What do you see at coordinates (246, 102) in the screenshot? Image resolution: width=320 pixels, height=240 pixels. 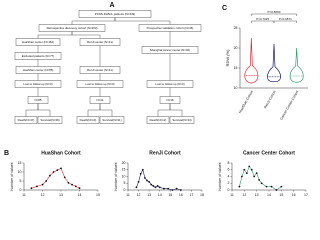 I see `x-tick-label: HuaShan Cohort` at bounding box center [246, 102].